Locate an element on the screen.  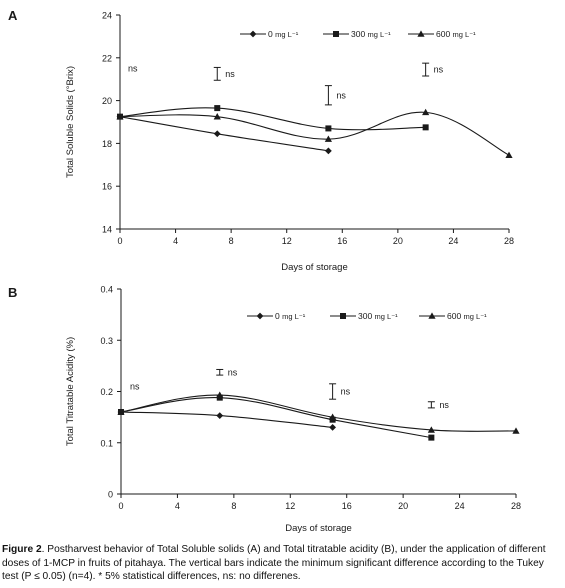
x-tick-label-1-7: 28 is located at coordinates (516, 506).